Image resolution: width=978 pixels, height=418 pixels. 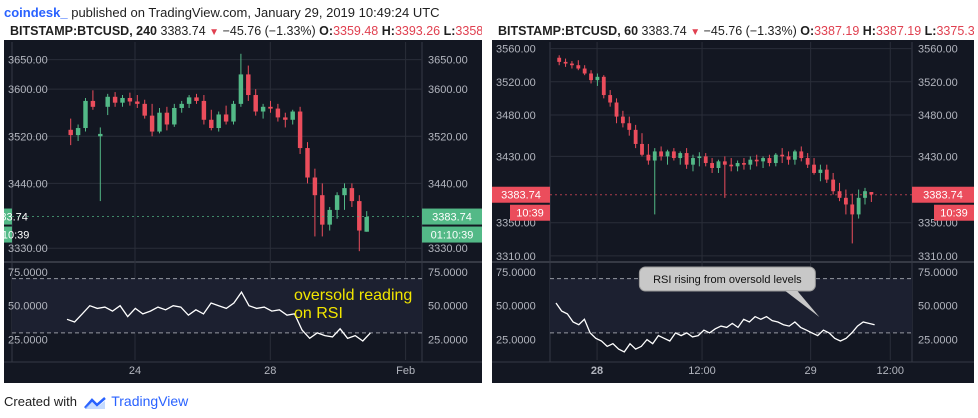 What do you see at coordinates (214, 32) in the screenshot?
I see `down-arrow-icon: ▼` at bounding box center [214, 32].